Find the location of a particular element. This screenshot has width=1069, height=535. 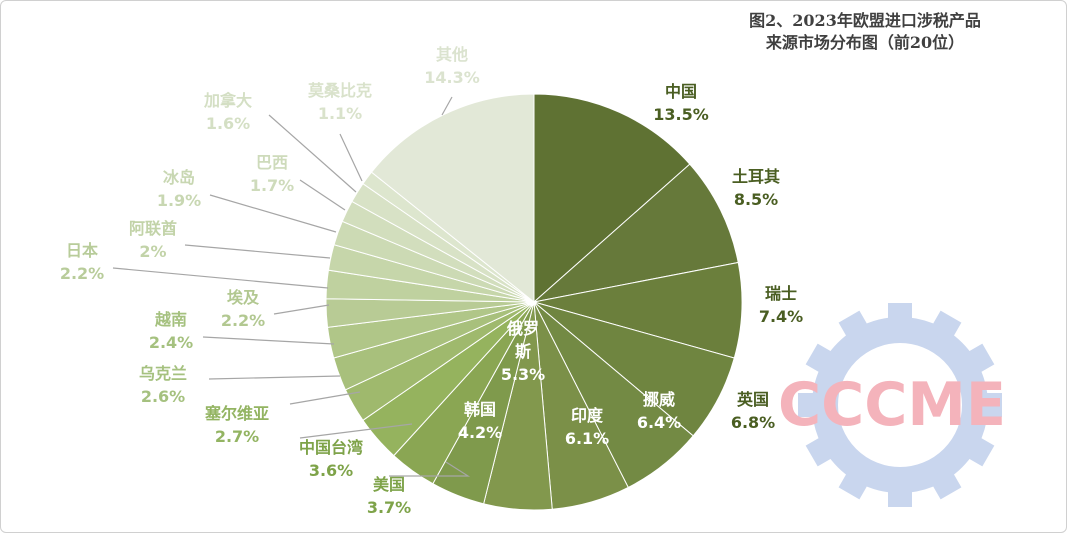

watermark: CCCME is located at coordinates (892, 405).